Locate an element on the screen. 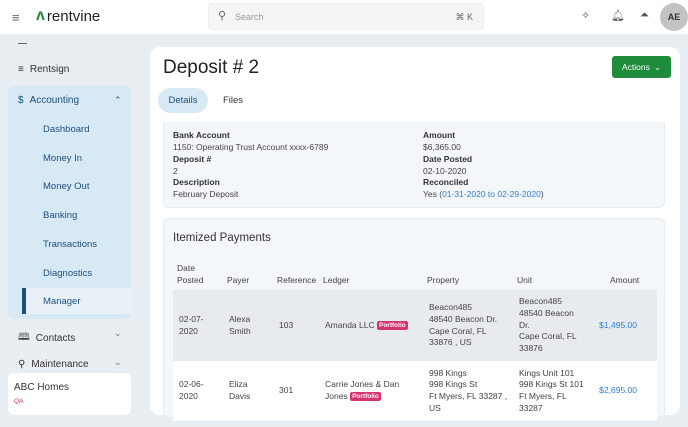 The image size is (688, 427). organization-switcher: ABC Homes QA is located at coordinates (69, 394).